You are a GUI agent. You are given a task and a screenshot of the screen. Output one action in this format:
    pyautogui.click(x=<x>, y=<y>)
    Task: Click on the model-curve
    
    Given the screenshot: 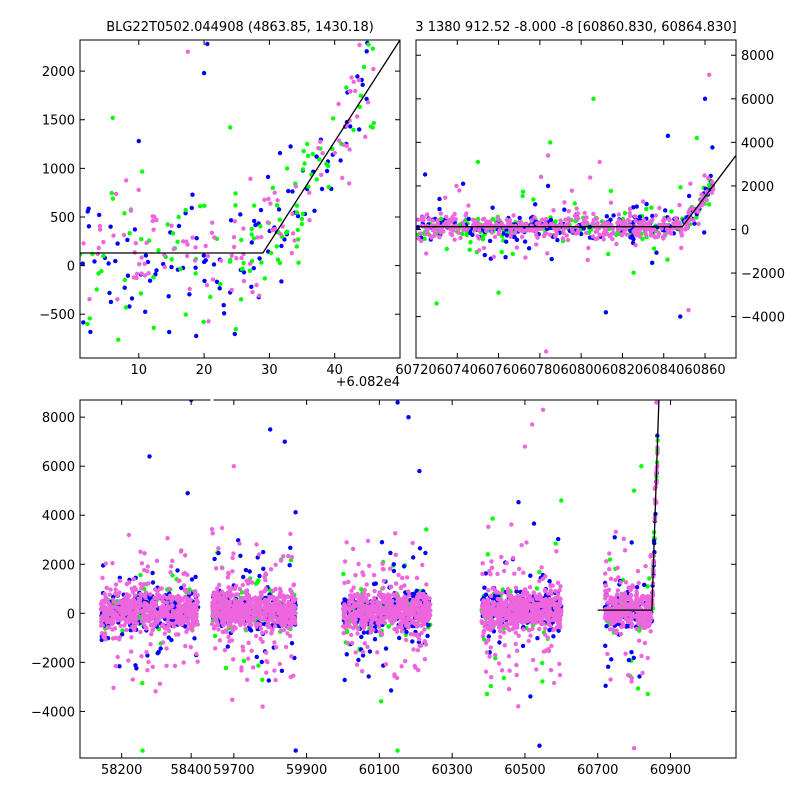 What is the action you would take?
    pyautogui.click(x=576, y=191)
    